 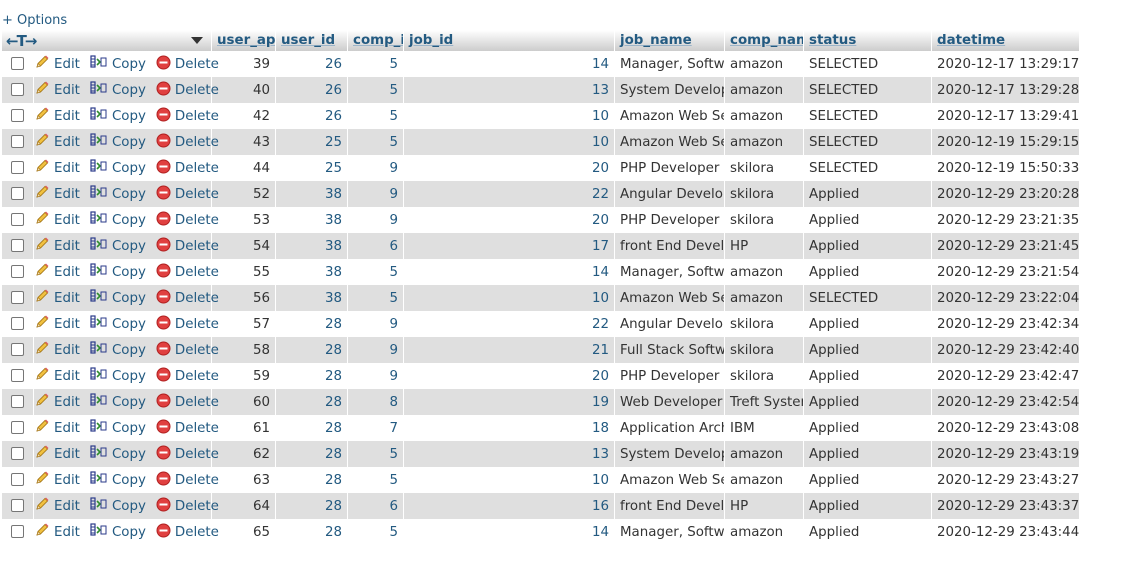 What do you see at coordinates (21, 40) in the screenshot?
I see `column-nav-arrows: ←T→` at bounding box center [21, 40].